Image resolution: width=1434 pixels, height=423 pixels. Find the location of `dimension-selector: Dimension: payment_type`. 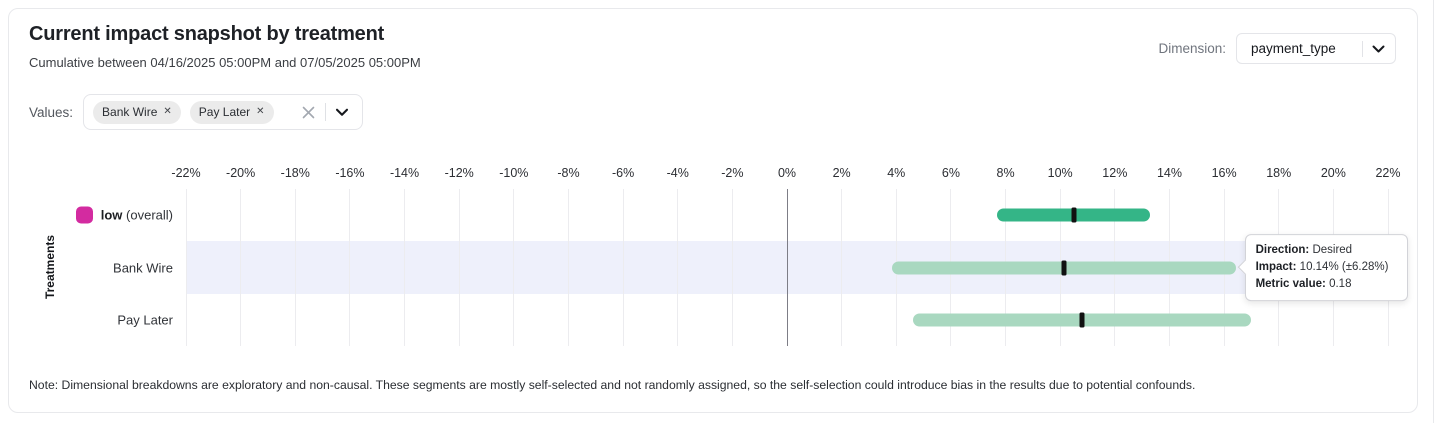

dimension-selector: Dimension: payment_type is located at coordinates (1277, 48).